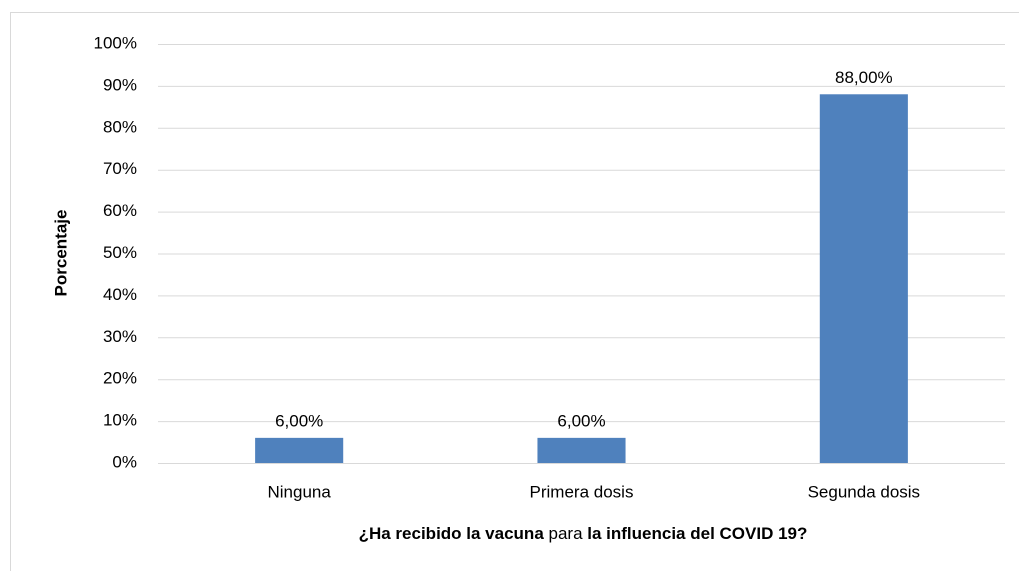  What do you see at coordinates (864, 491) in the screenshot?
I see `x-tick-label: Segunda dosis` at bounding box center [864, 491].